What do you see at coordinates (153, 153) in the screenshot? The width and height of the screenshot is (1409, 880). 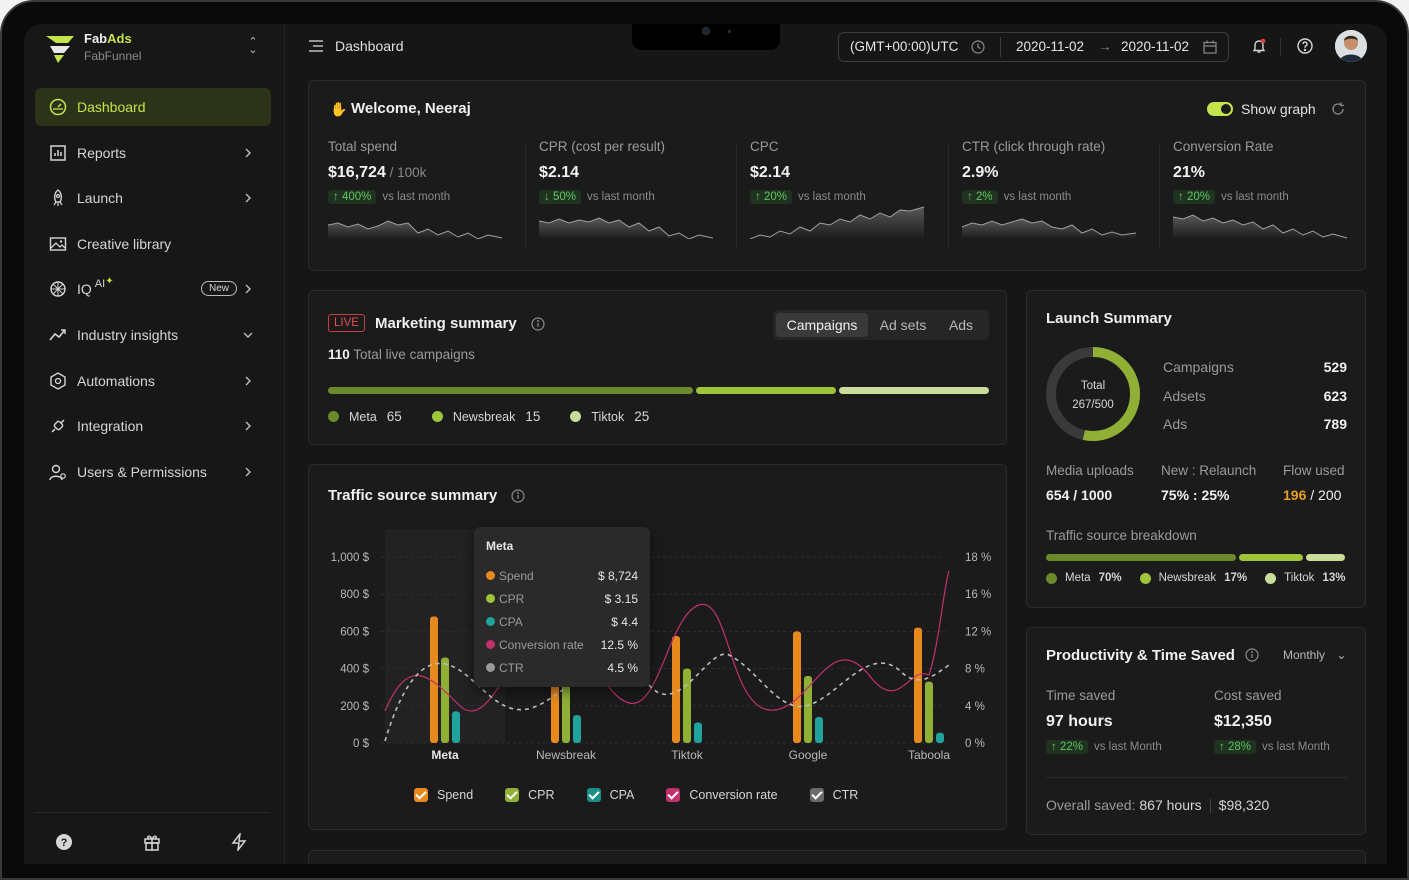 I see `sidebar-item-reports: Reports` at bounding box center [153, 153].